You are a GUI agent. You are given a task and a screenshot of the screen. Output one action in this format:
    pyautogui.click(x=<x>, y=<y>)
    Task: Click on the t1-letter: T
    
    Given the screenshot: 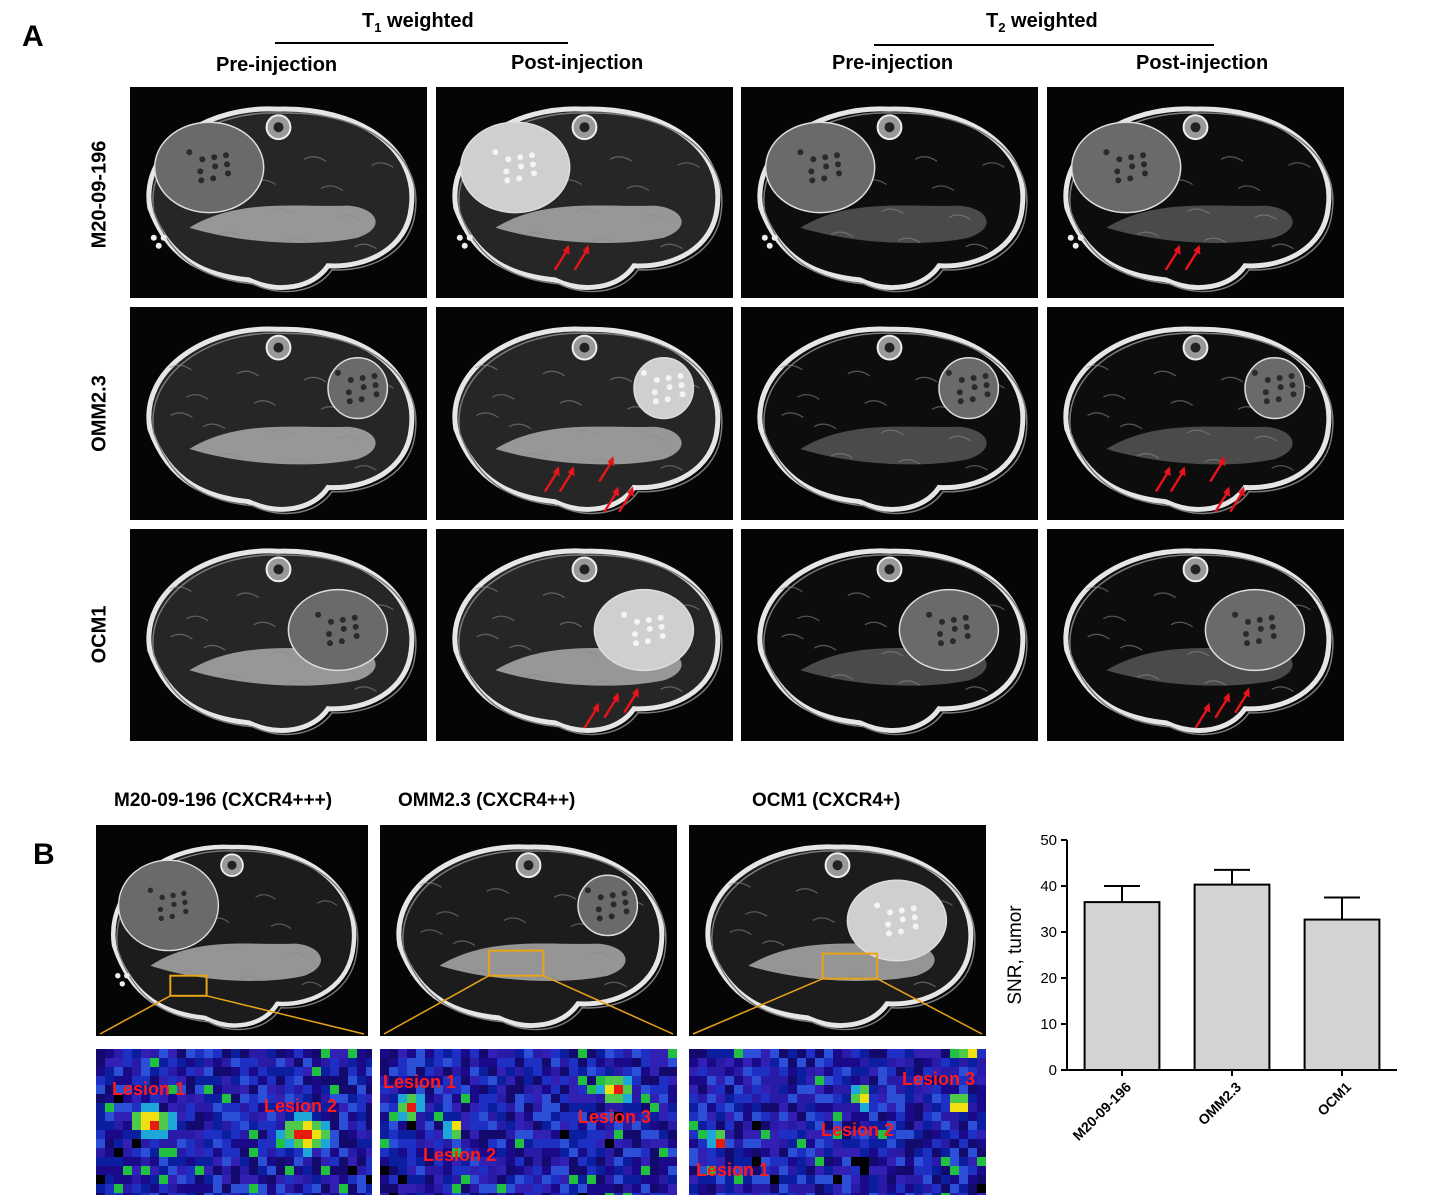 What is the action you would take?
    pyautogui.click(x=368, y=21)
    